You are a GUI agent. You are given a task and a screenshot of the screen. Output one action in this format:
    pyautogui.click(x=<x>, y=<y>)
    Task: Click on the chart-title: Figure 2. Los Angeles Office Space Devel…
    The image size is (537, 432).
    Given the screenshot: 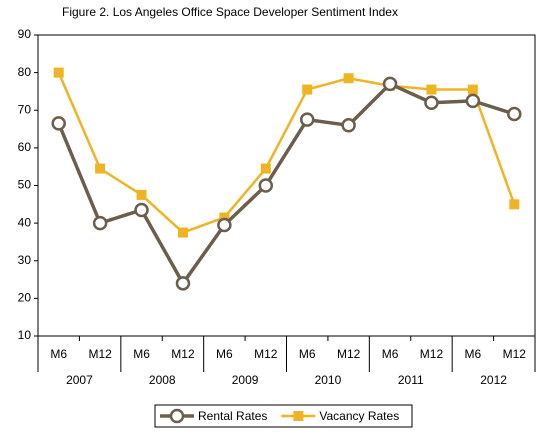 What is the action you would take?
    pyautogui.click(x=230, y=12)
    